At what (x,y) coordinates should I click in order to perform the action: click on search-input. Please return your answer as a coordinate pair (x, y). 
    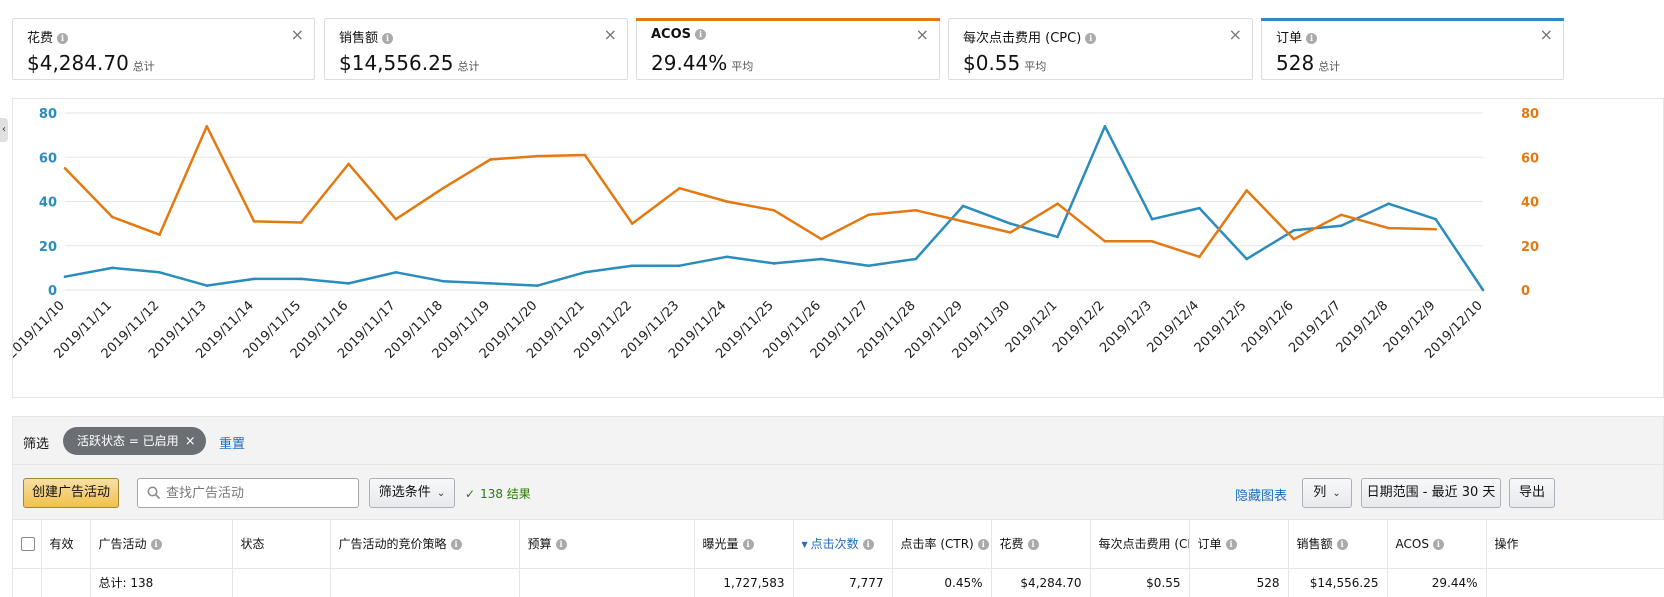
    Looking at the image, I should click on (260, 493).